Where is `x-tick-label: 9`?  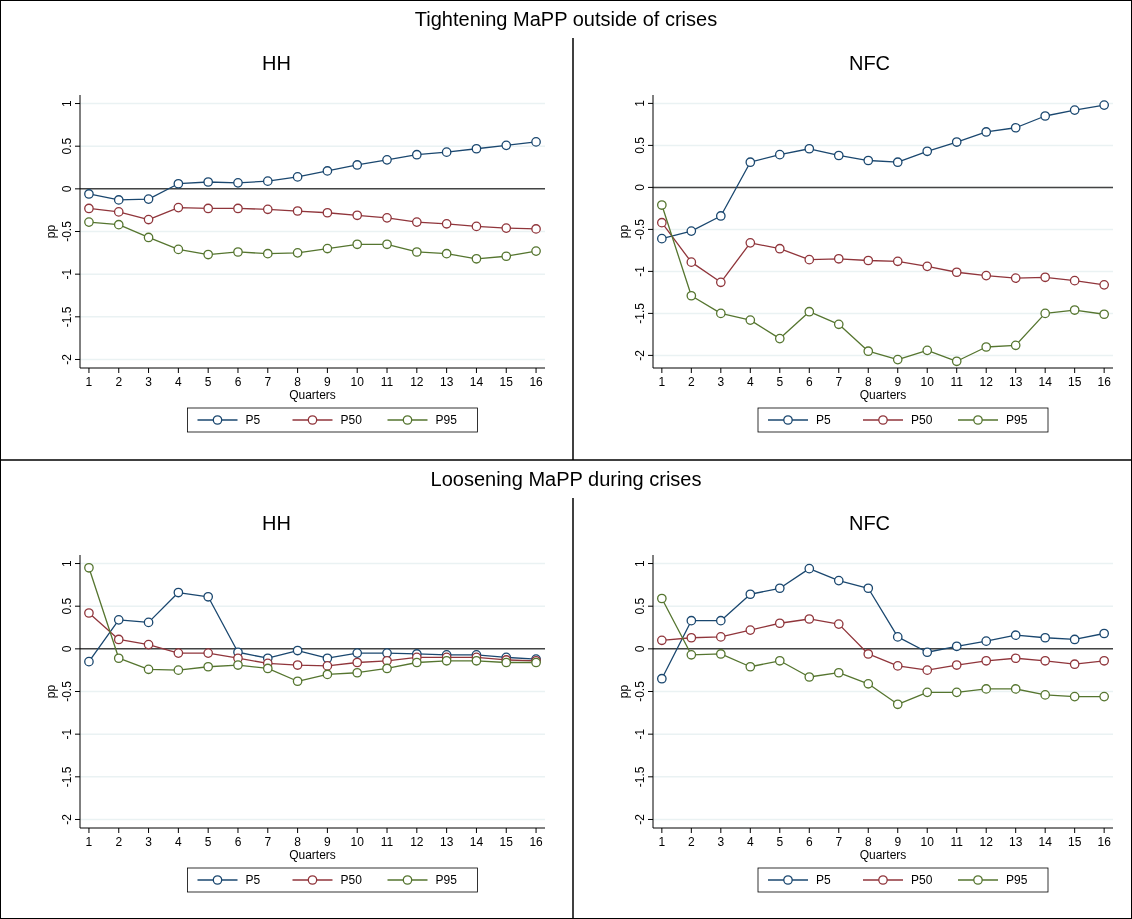
x-tick-label: 9 is located at coordinates (898, 842).